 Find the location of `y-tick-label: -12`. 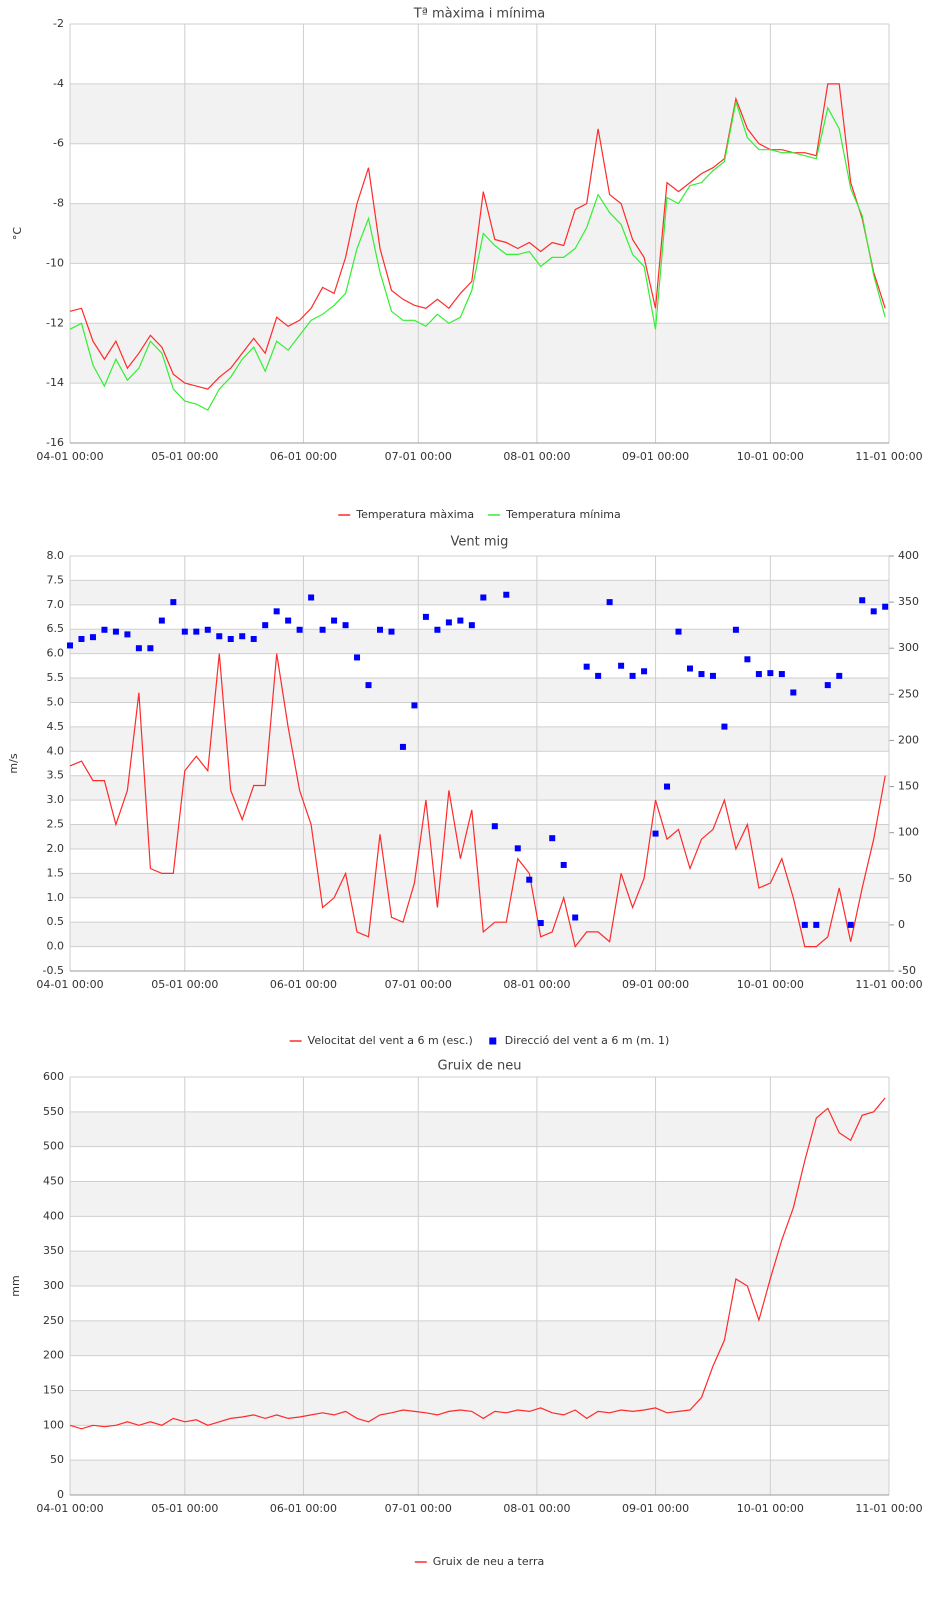

y-tick-label: -12 is located at coordinates (55, 322).